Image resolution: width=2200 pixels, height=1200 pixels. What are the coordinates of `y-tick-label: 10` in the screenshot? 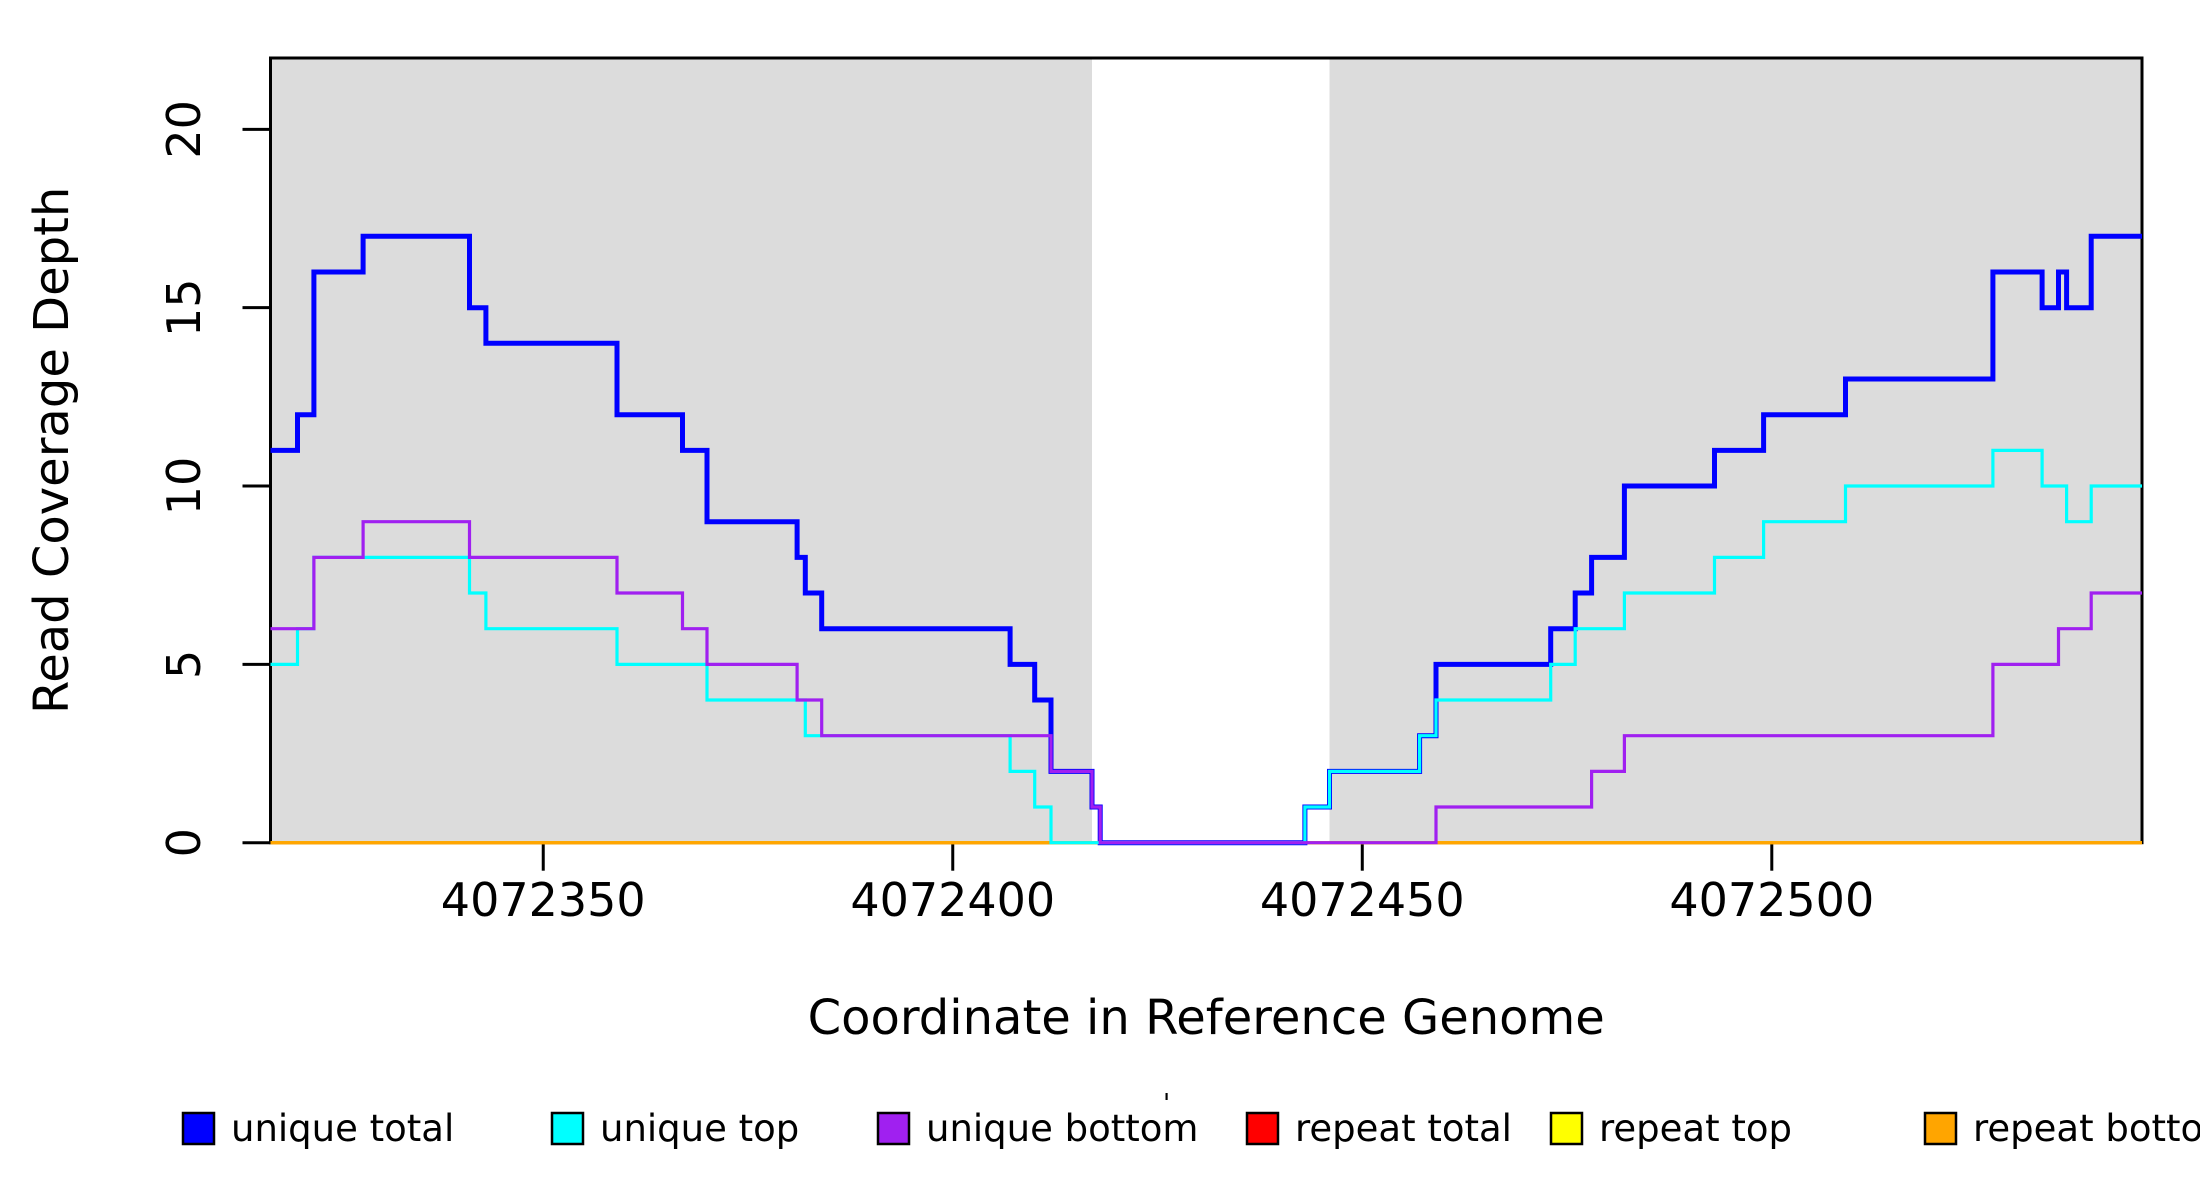 It's located at (184, 486).